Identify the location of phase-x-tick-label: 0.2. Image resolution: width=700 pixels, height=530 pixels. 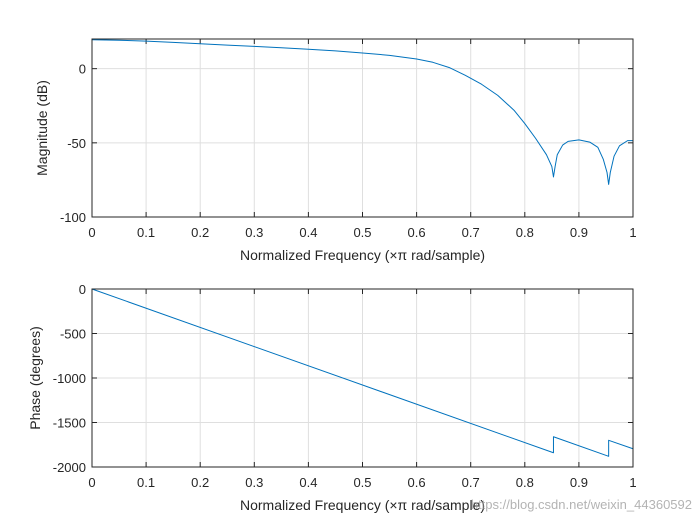
(200, 482).